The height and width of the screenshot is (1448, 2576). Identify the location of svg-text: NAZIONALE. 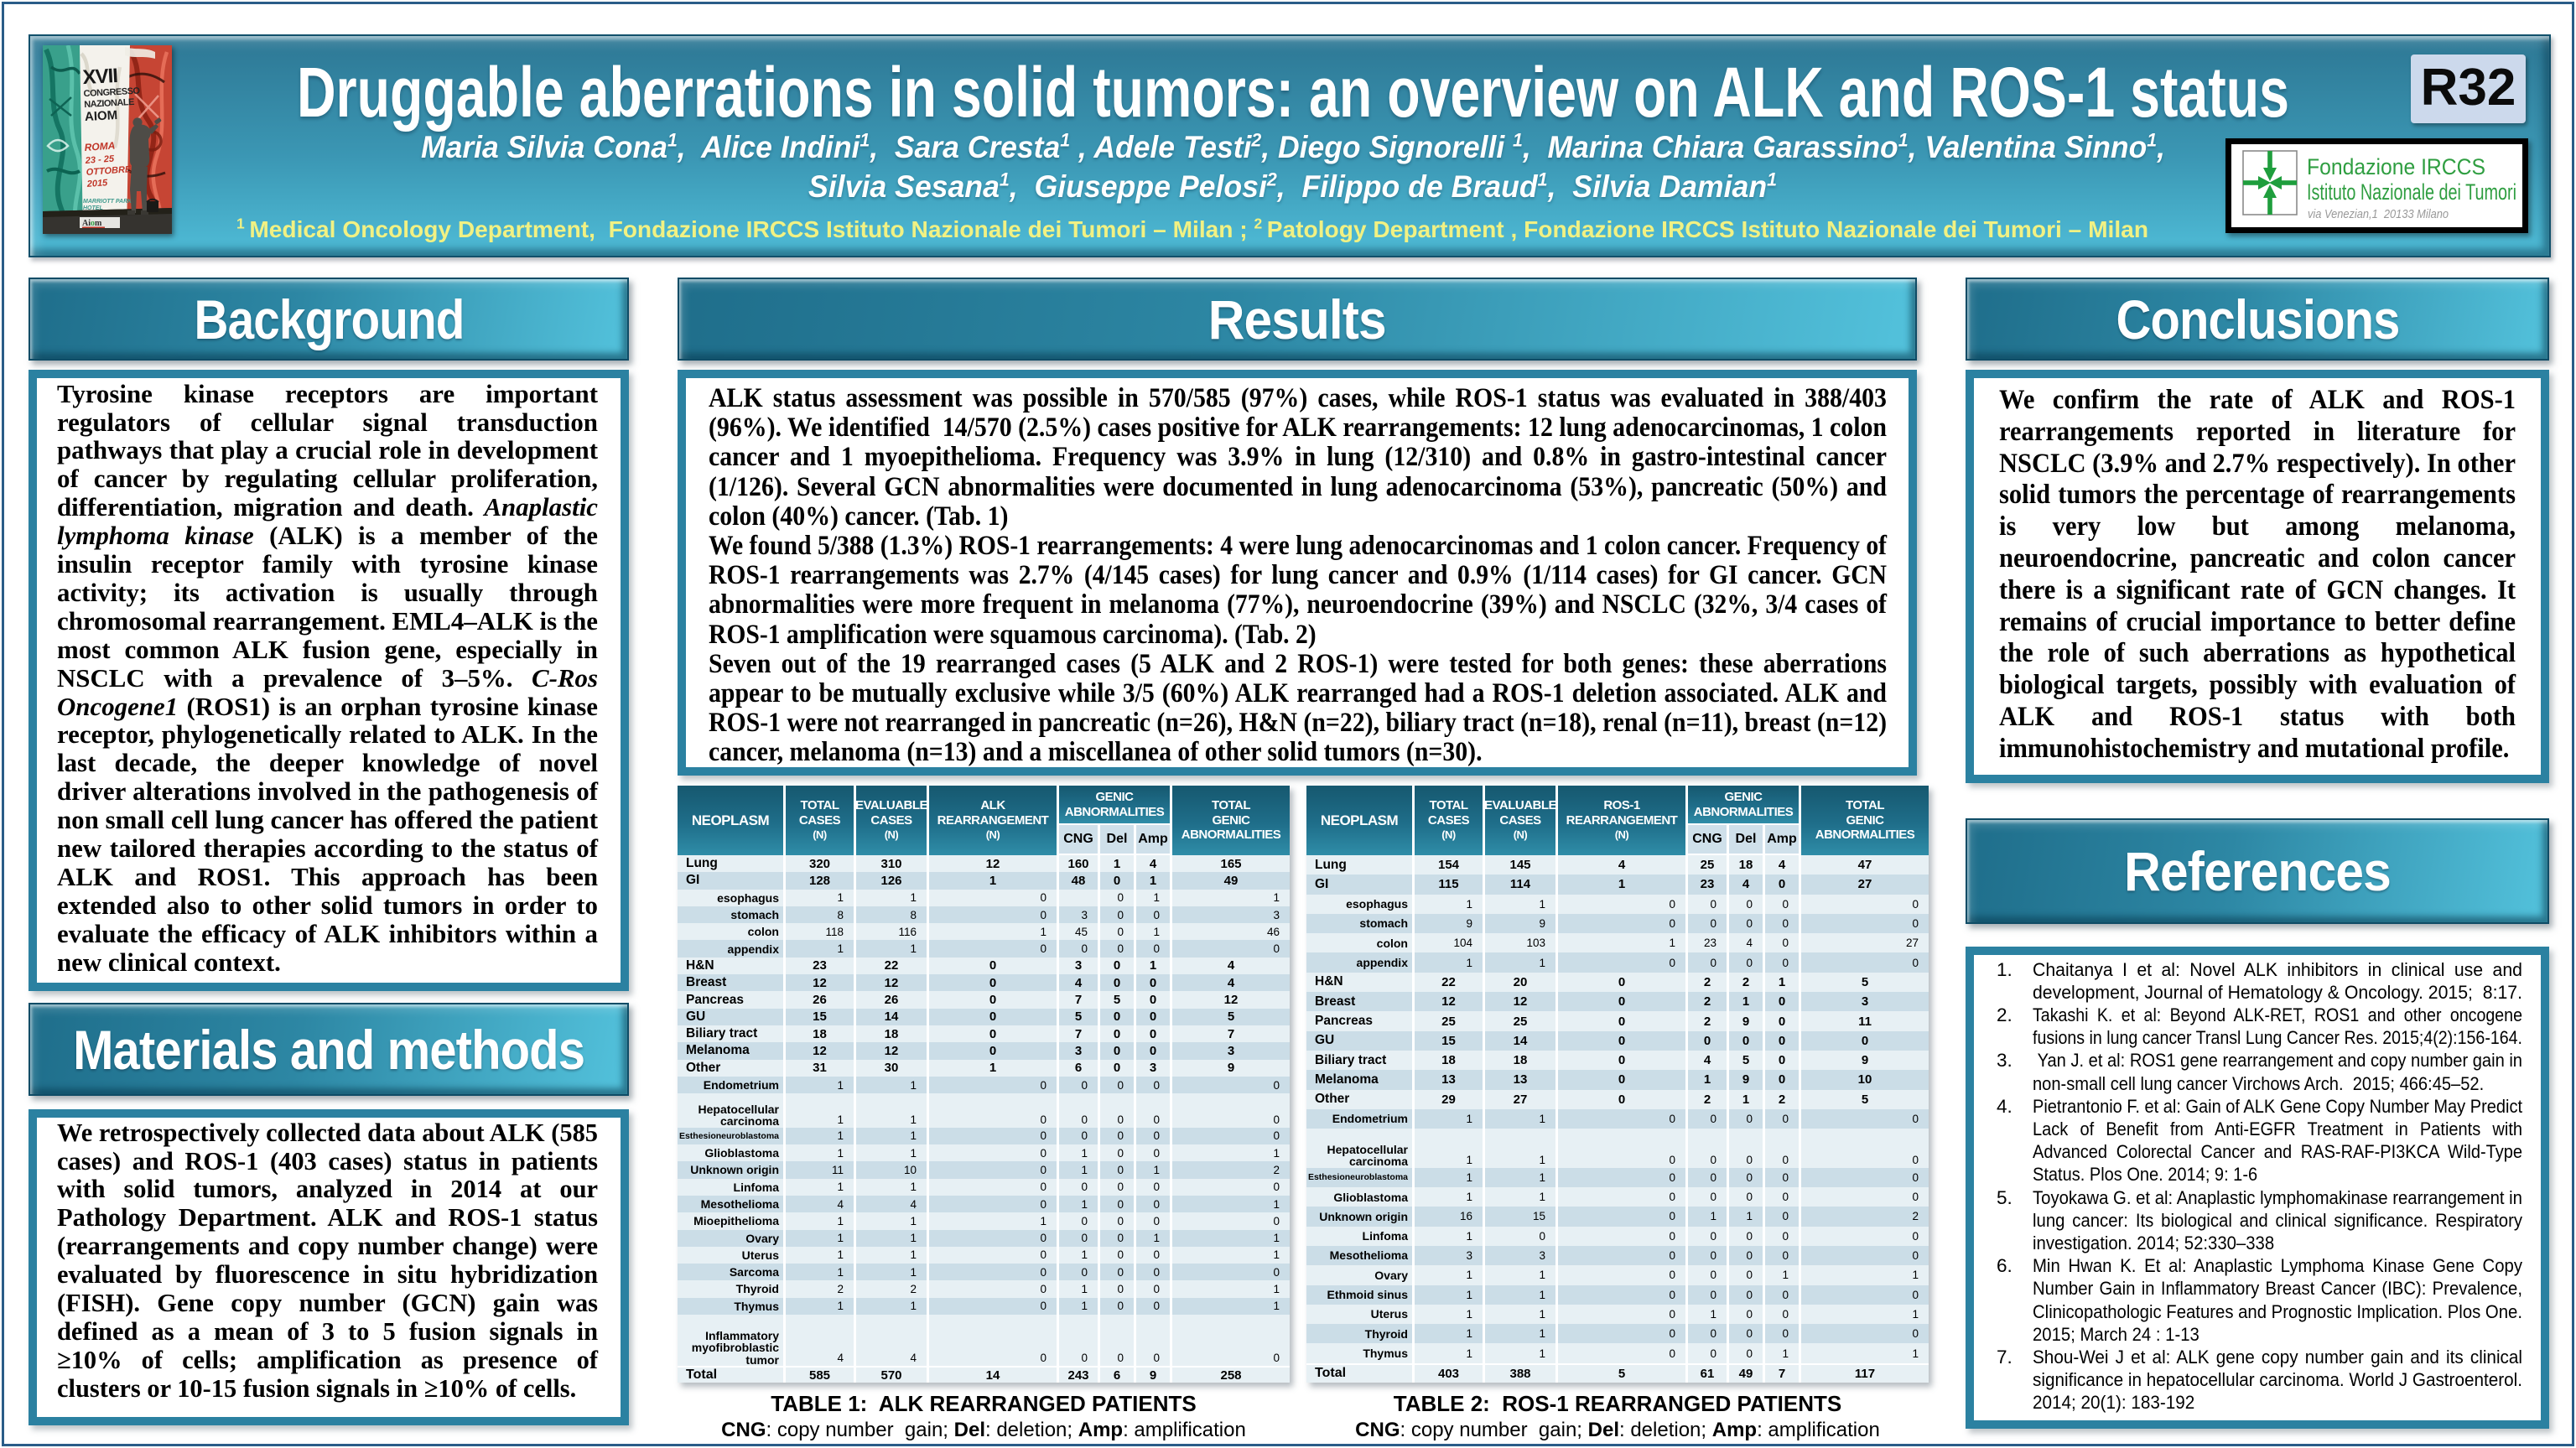
(109, 103).